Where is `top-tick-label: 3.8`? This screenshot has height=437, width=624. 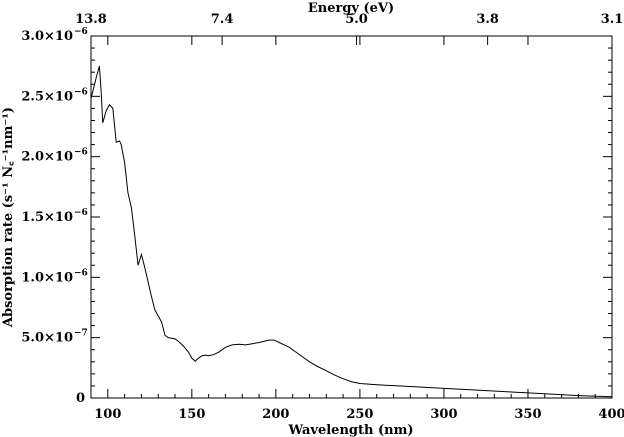
top-tick-label: 3.8 is located at coordinates (487, 19).